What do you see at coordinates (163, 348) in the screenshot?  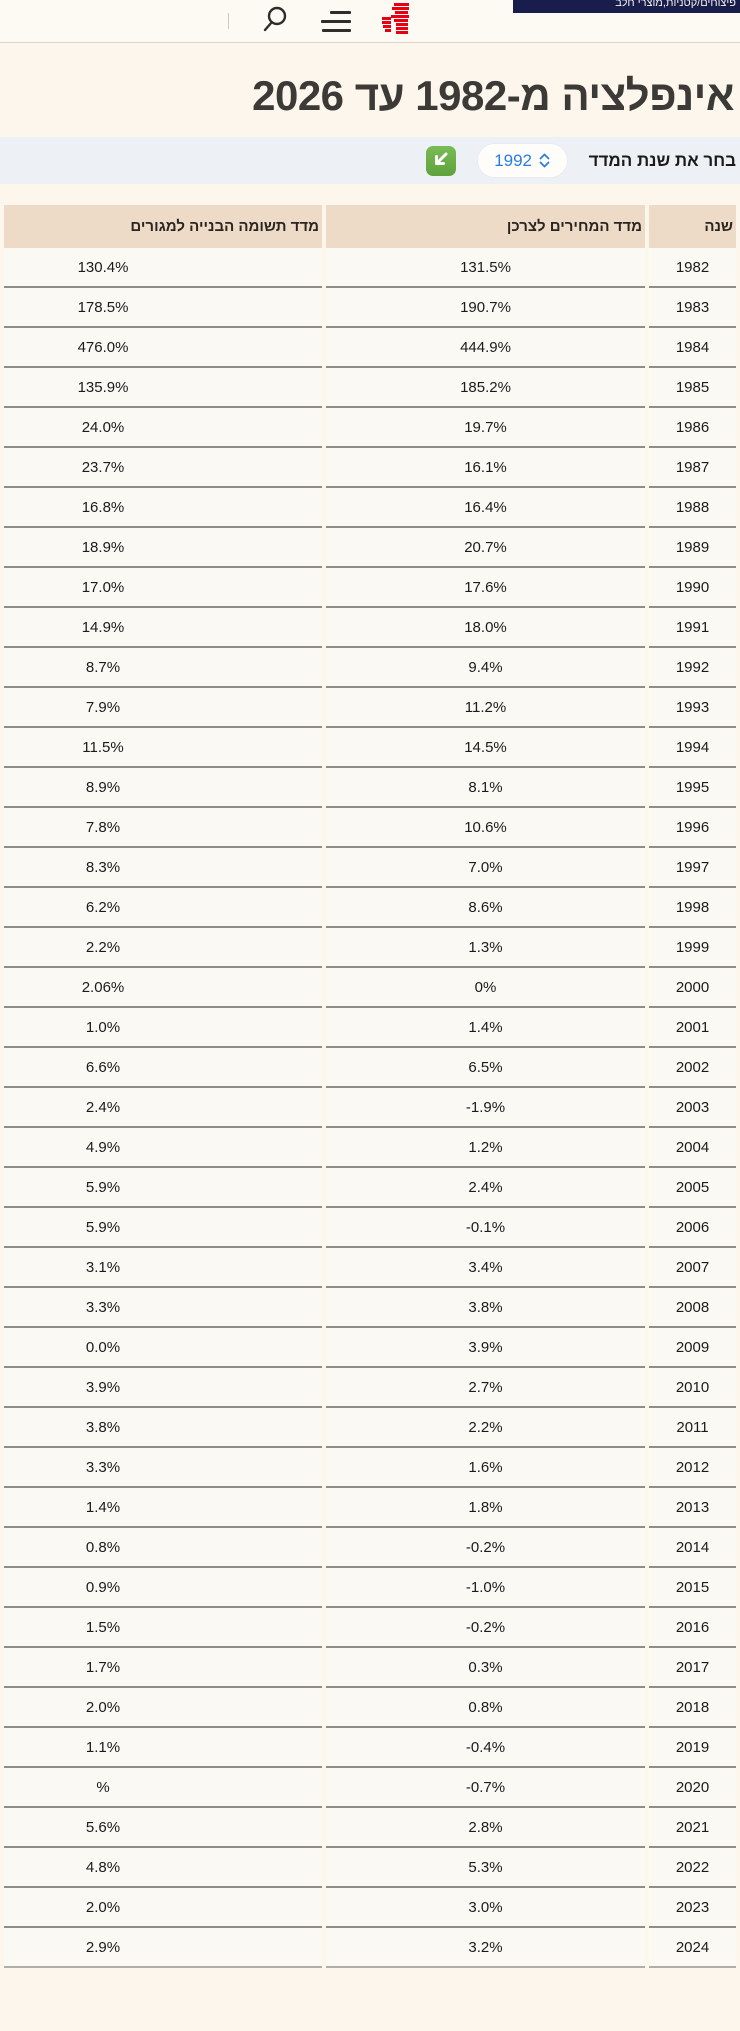 I see `housing-cell: 476.0%` at bounding box center [163, 348].